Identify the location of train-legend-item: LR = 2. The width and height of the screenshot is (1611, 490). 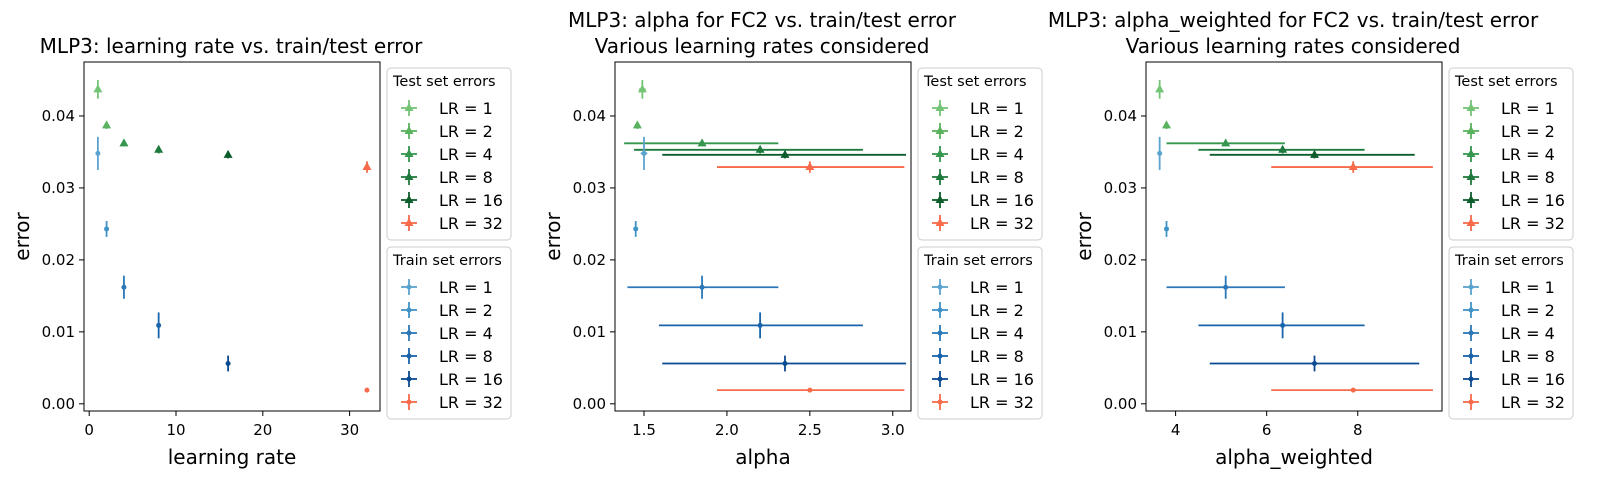
(1509, 310).